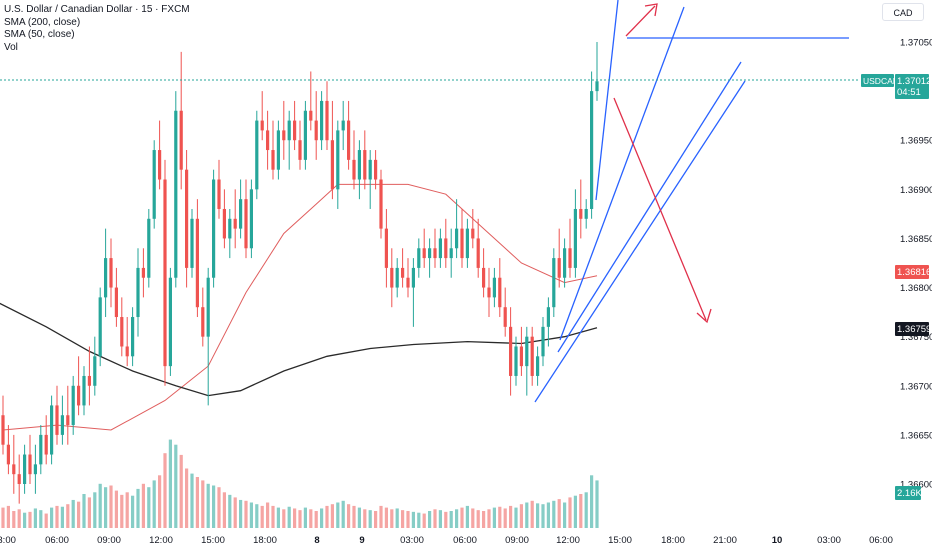 The width and height of the screenshot is (932, 550). Describe the element at coordinates (213, 540) in the screenshot. I see `time-tick-label: 15:00` at that location.